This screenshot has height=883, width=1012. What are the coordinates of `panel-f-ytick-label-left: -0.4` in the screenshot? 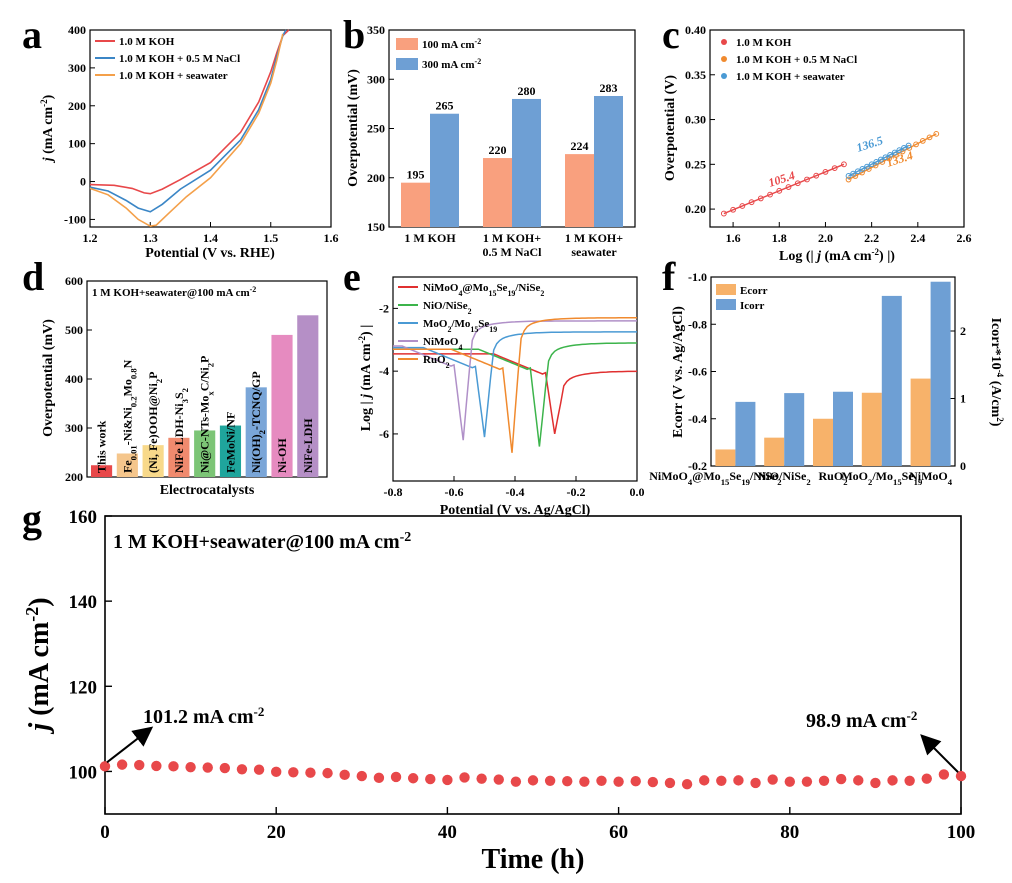 It's located at (697, 419).